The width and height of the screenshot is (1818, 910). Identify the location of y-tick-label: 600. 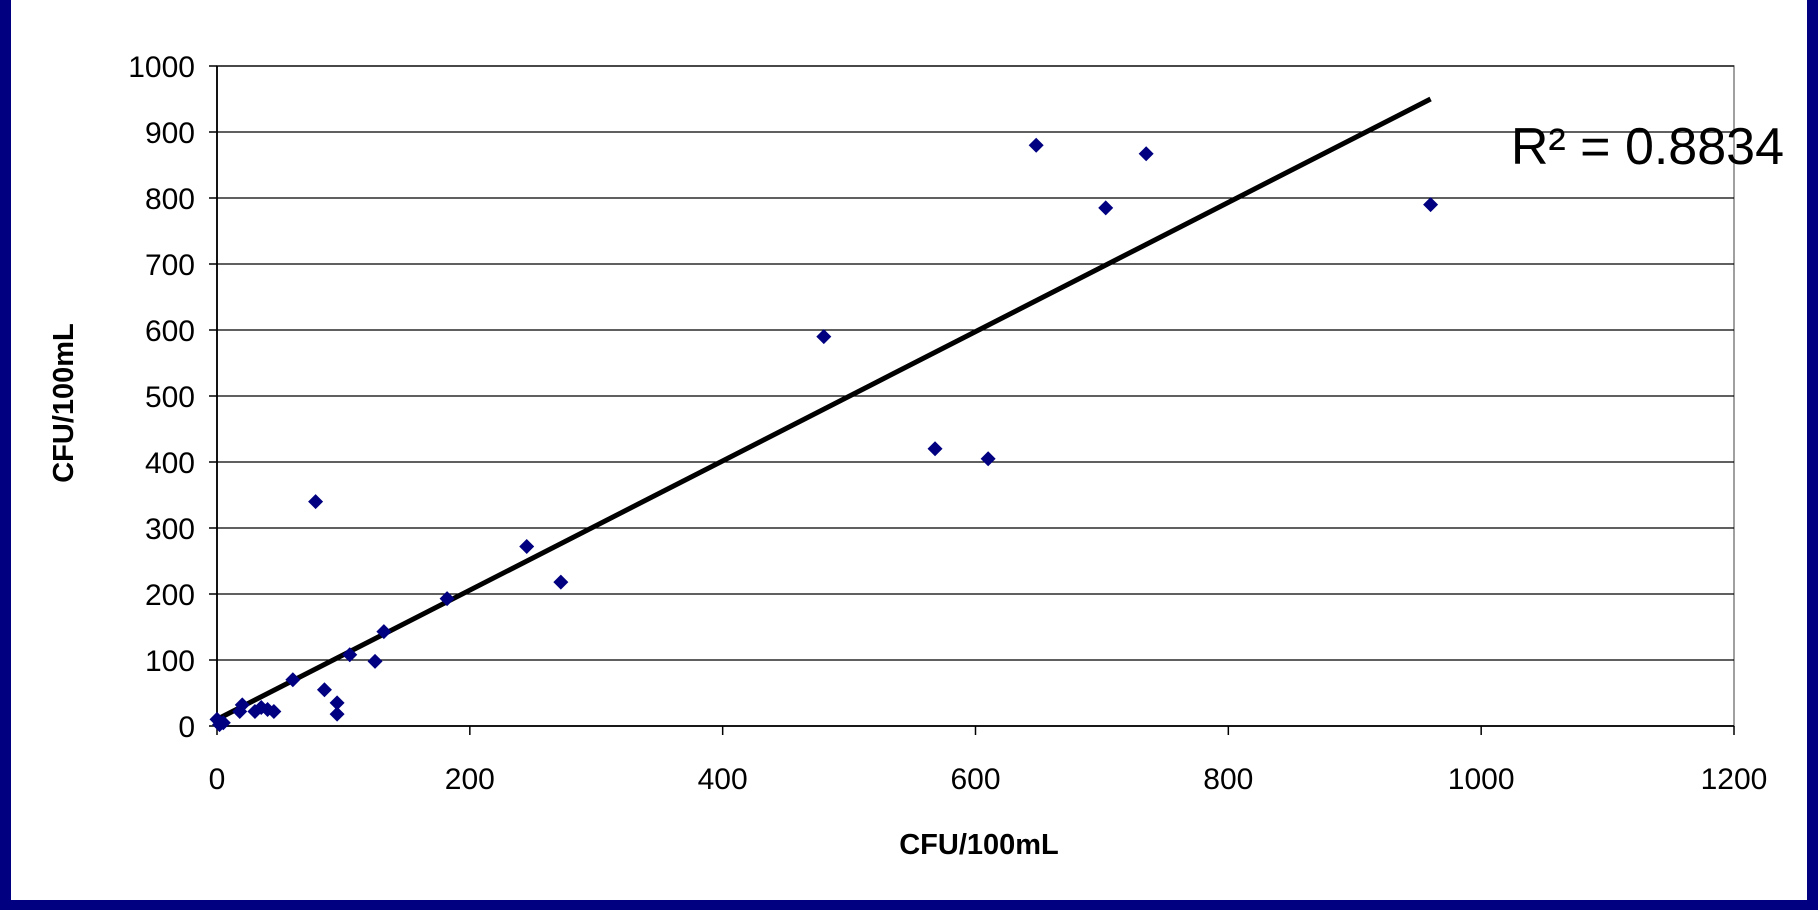
(170, 331).